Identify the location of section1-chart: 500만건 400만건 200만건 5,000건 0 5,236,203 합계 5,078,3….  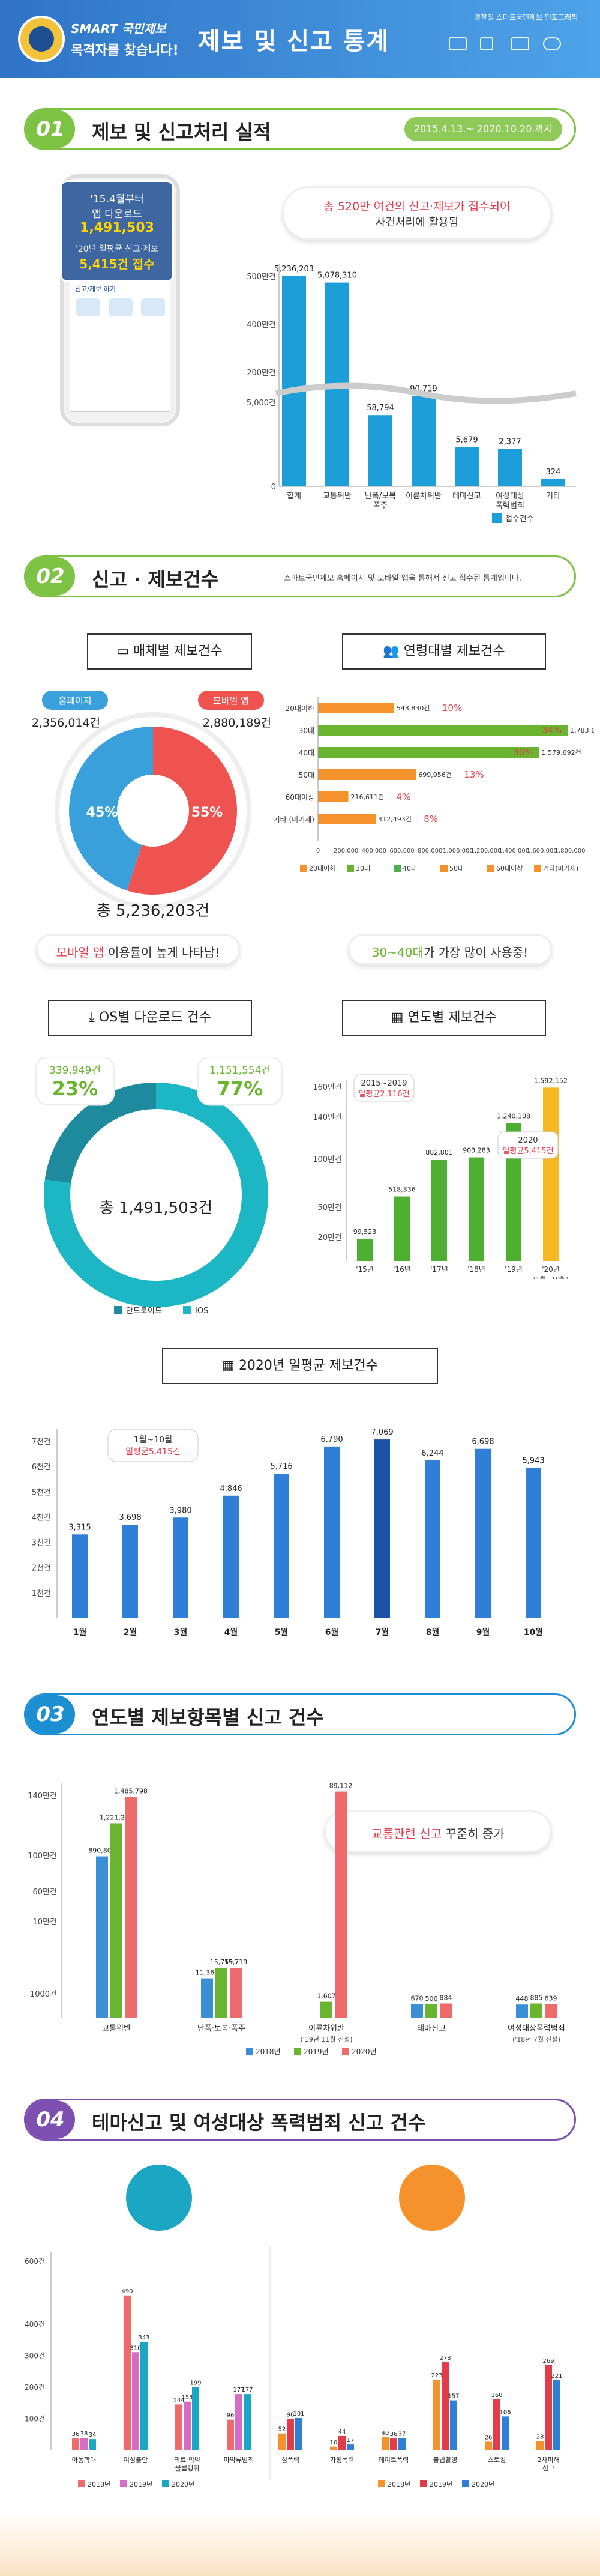
(412, 394).